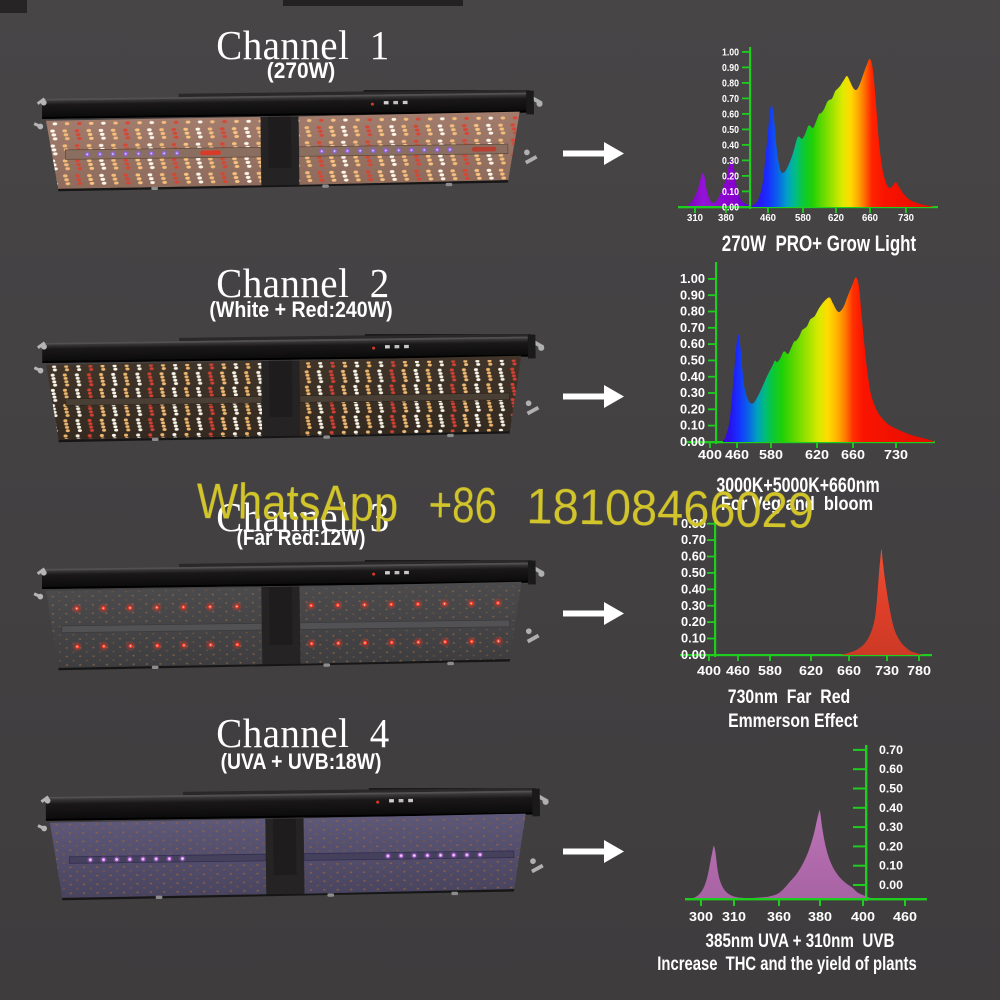 The width and height of the screenshot is (1000, 1000). Describe the element at coordinates (701, 917) in the screenshot. I see `svg-text: 300` at that location.